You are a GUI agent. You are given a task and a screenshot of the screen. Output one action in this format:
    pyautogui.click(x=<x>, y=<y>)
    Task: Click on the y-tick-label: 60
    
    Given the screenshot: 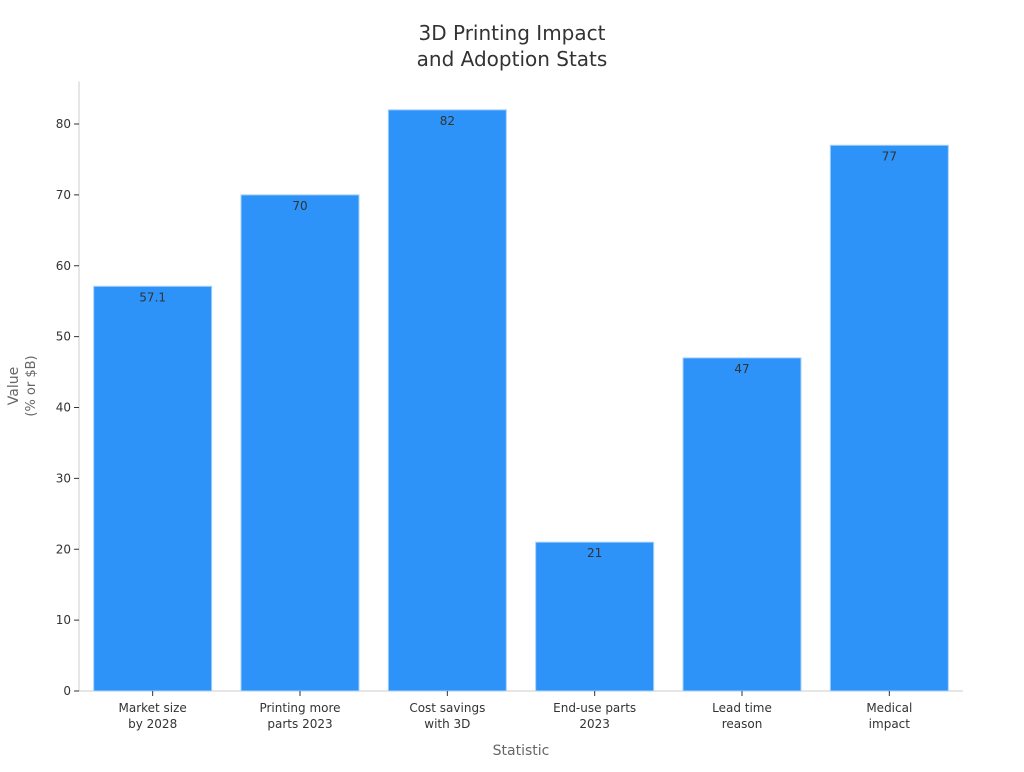 What is the action you would take?
    pyautogui.click(x=63, y=266)
    